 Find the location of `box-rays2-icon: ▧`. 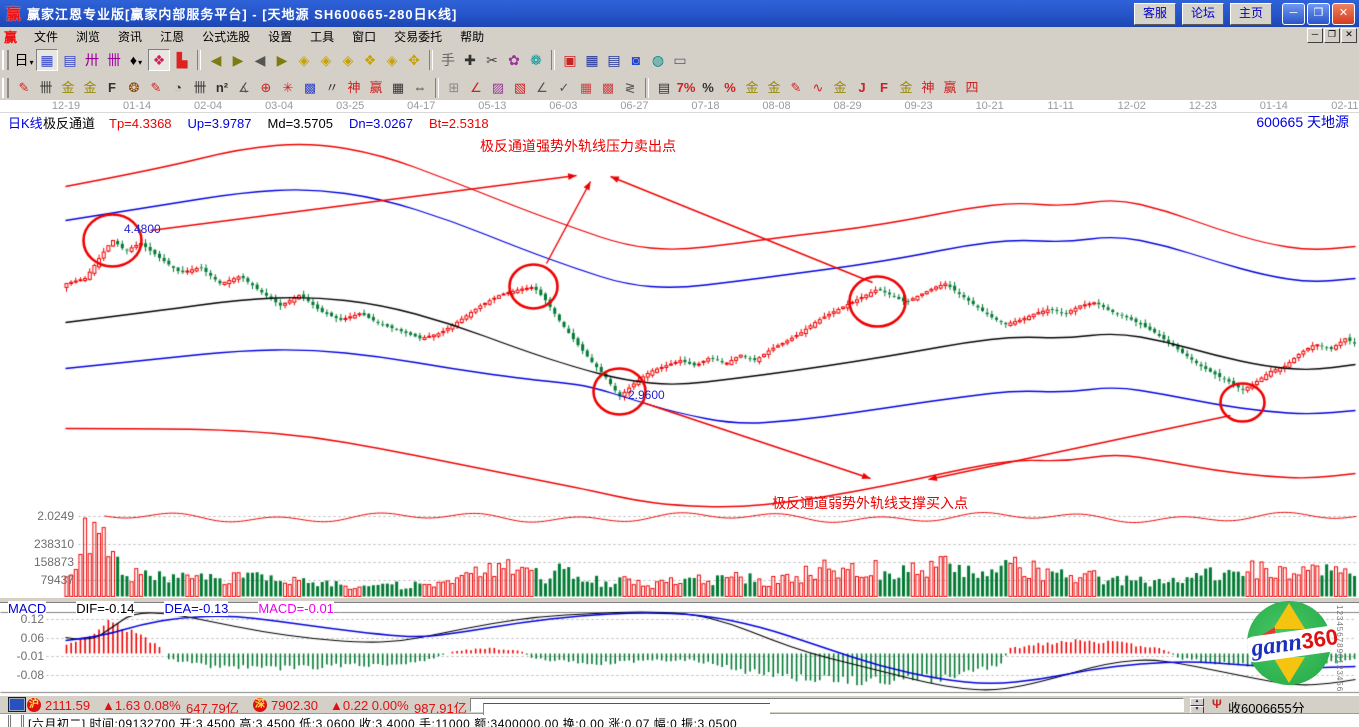

box-rays2-icon: ▧ is located at coordinates (520, 87).